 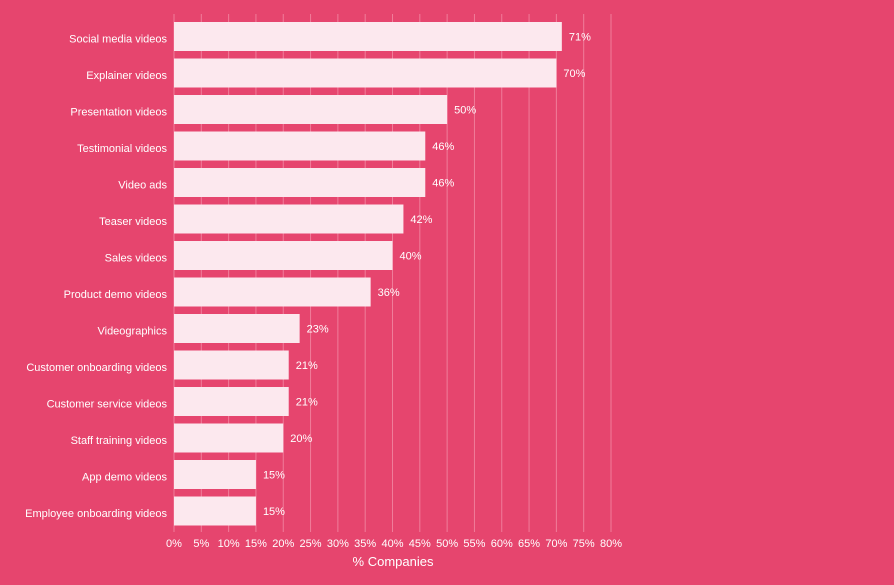 I want to click on x-tick-label: 0%, so click(x=174, y=544).